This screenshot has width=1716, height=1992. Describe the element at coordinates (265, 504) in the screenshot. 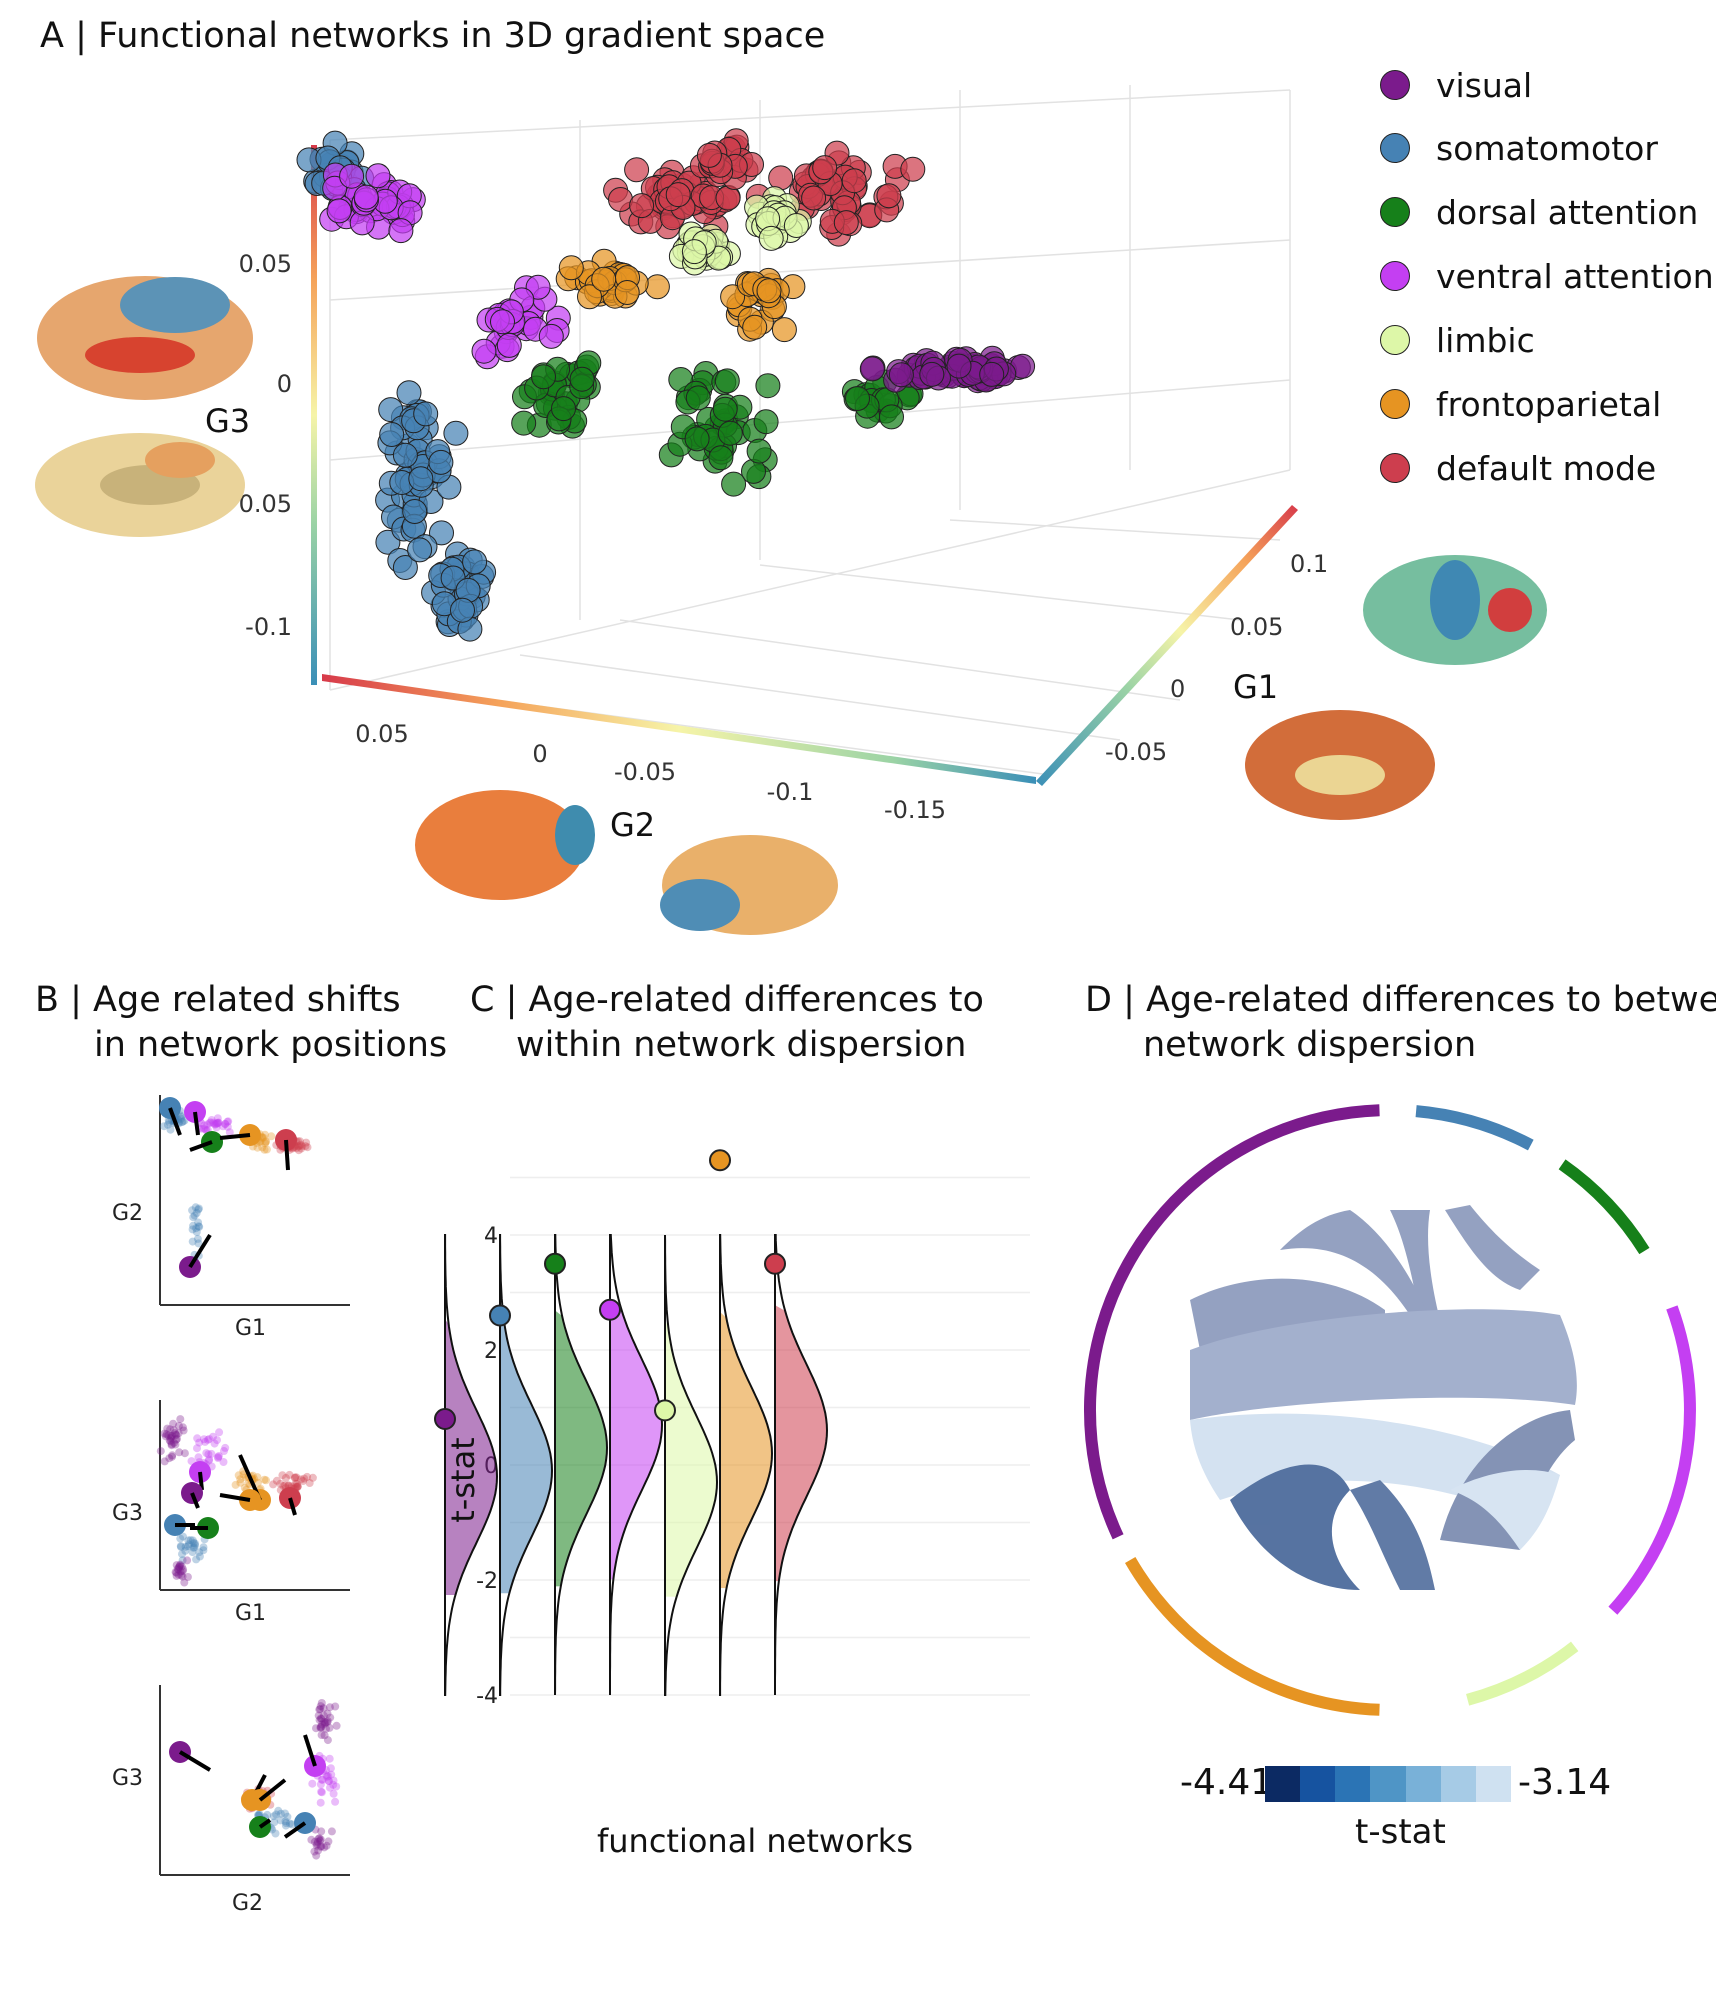

I see `g3-tick: 0.05` at that location.